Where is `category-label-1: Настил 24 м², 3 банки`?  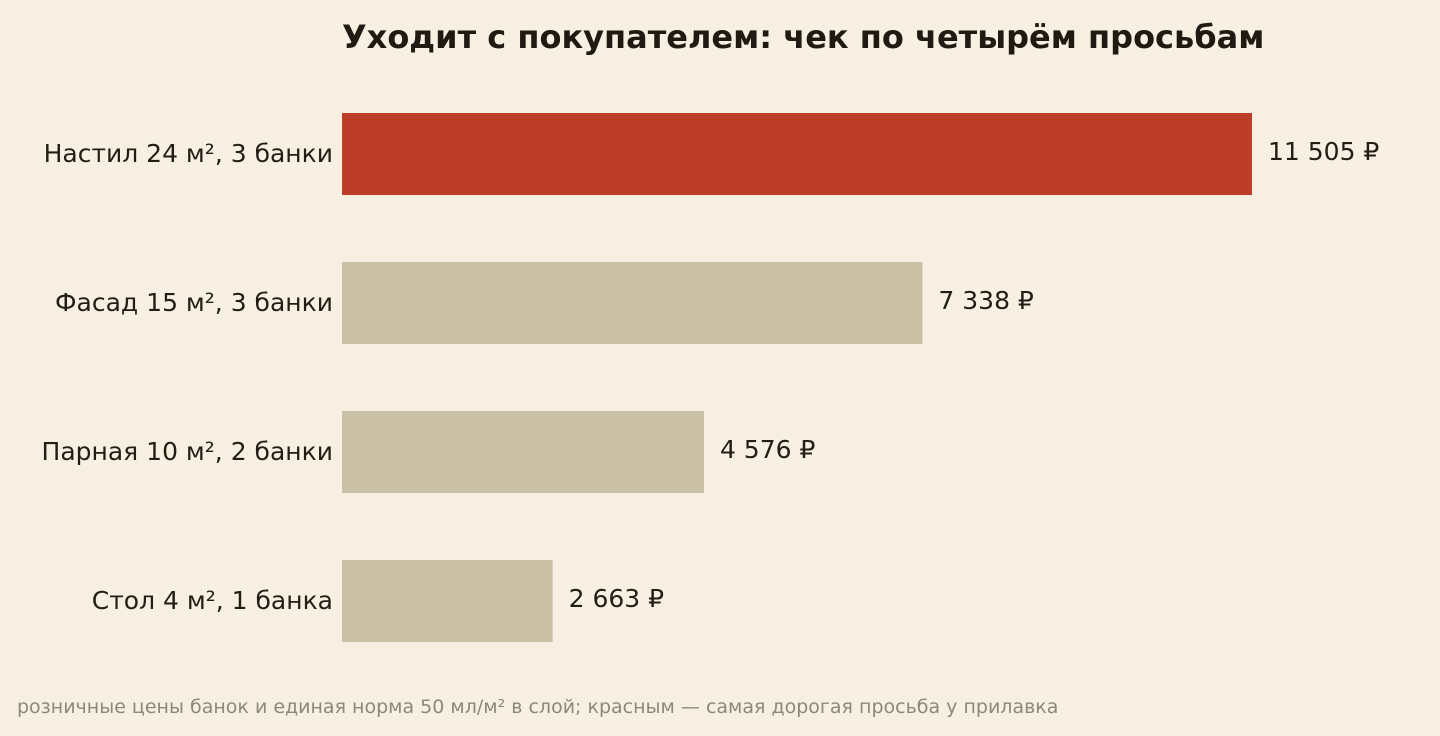
category-label-1: Настил 24 м², 3 банки is located at coordinates (188, 153).